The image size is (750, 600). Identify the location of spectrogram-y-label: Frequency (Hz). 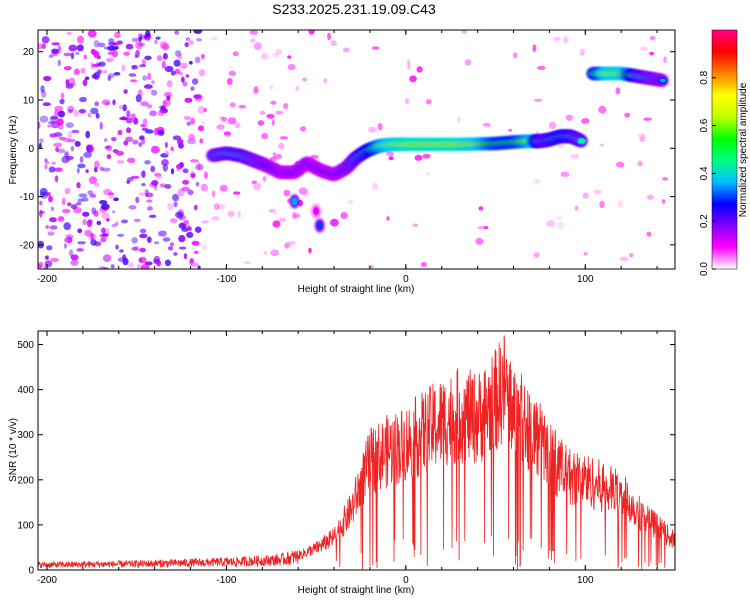
(13, 150).